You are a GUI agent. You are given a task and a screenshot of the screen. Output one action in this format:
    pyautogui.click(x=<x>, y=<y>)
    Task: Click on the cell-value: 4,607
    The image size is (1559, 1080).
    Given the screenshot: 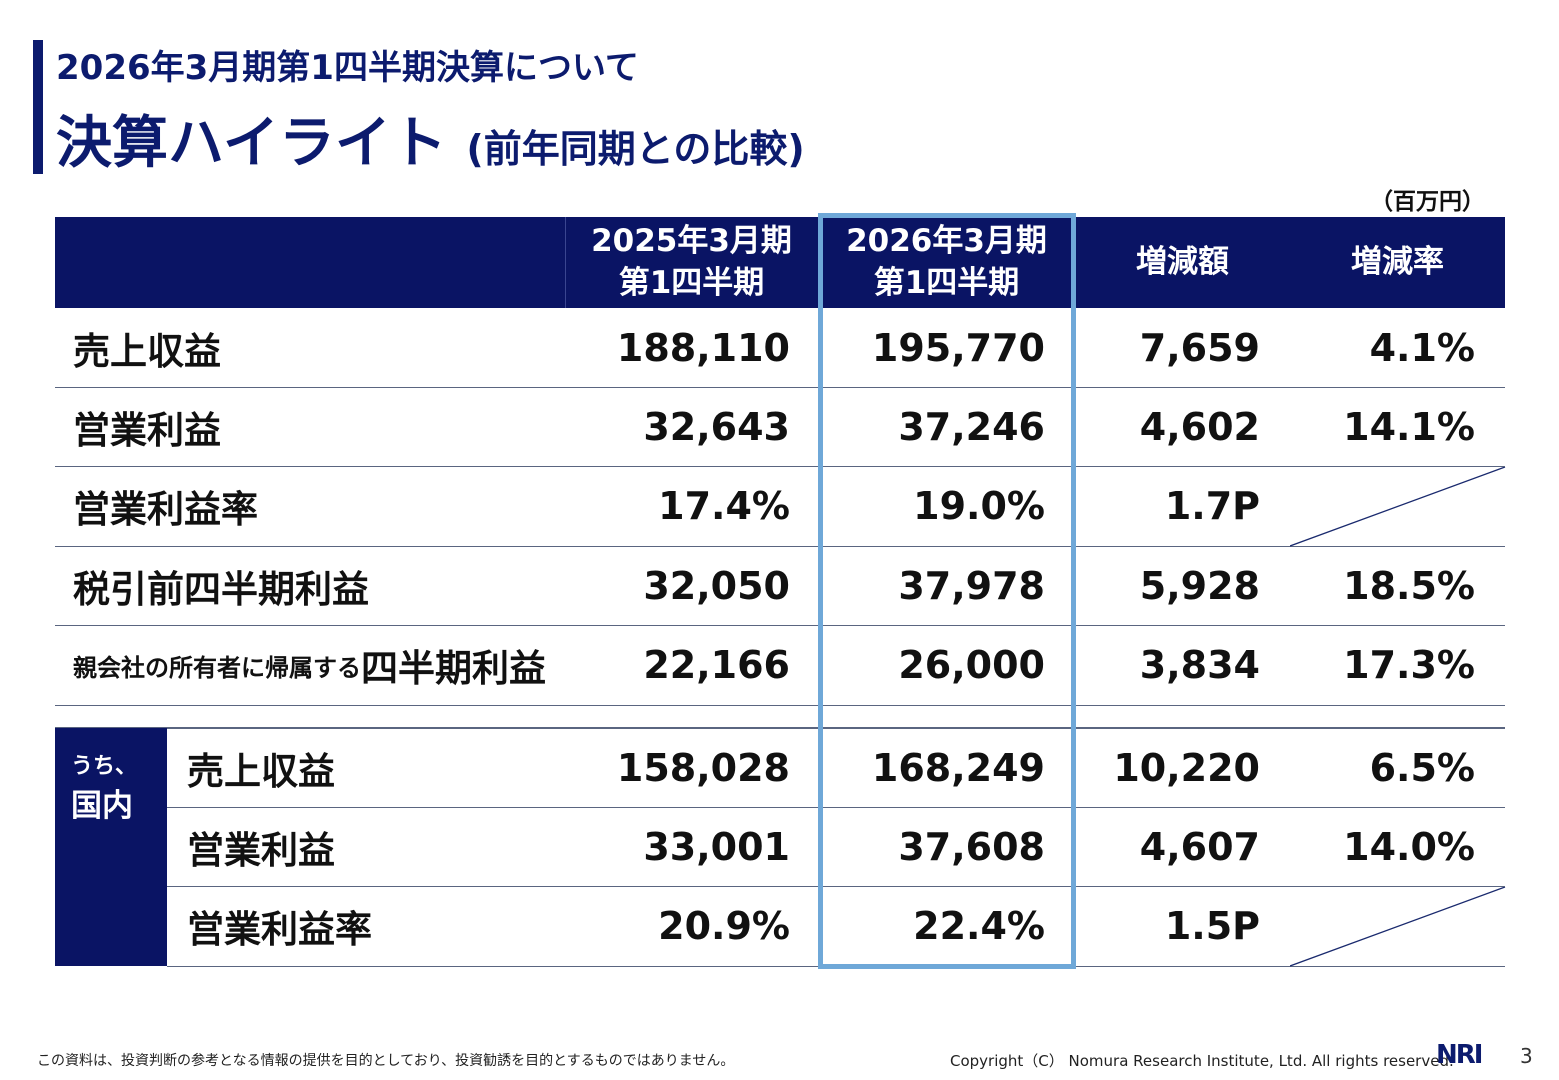 What is the action you would take?
    pyautogui.click(x=1199, y=846)
    